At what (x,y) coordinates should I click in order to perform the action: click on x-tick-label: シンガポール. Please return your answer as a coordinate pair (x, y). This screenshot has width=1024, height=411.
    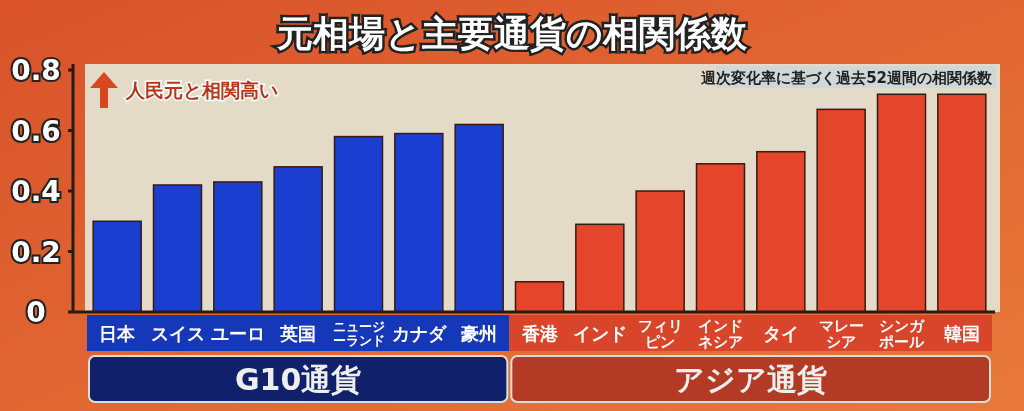
    Looking at the image, I should click on (901, 334).